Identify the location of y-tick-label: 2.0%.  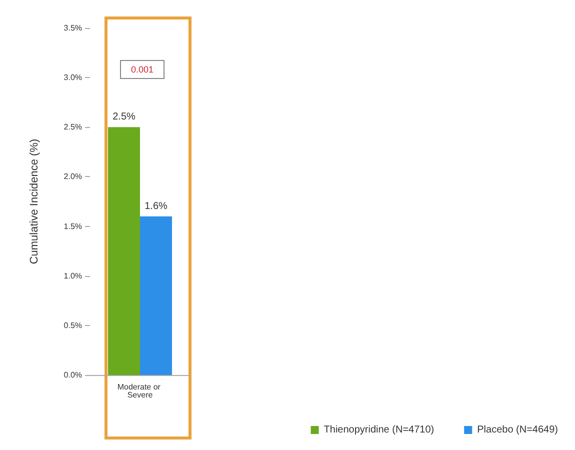
(73, 177).